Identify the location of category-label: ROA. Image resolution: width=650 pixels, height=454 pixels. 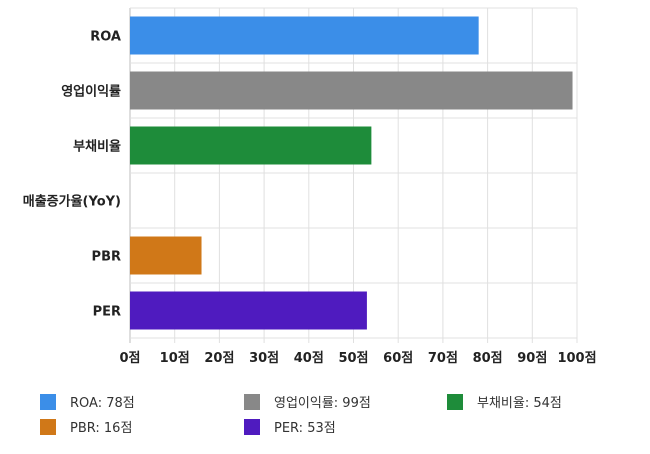
(105, 37).